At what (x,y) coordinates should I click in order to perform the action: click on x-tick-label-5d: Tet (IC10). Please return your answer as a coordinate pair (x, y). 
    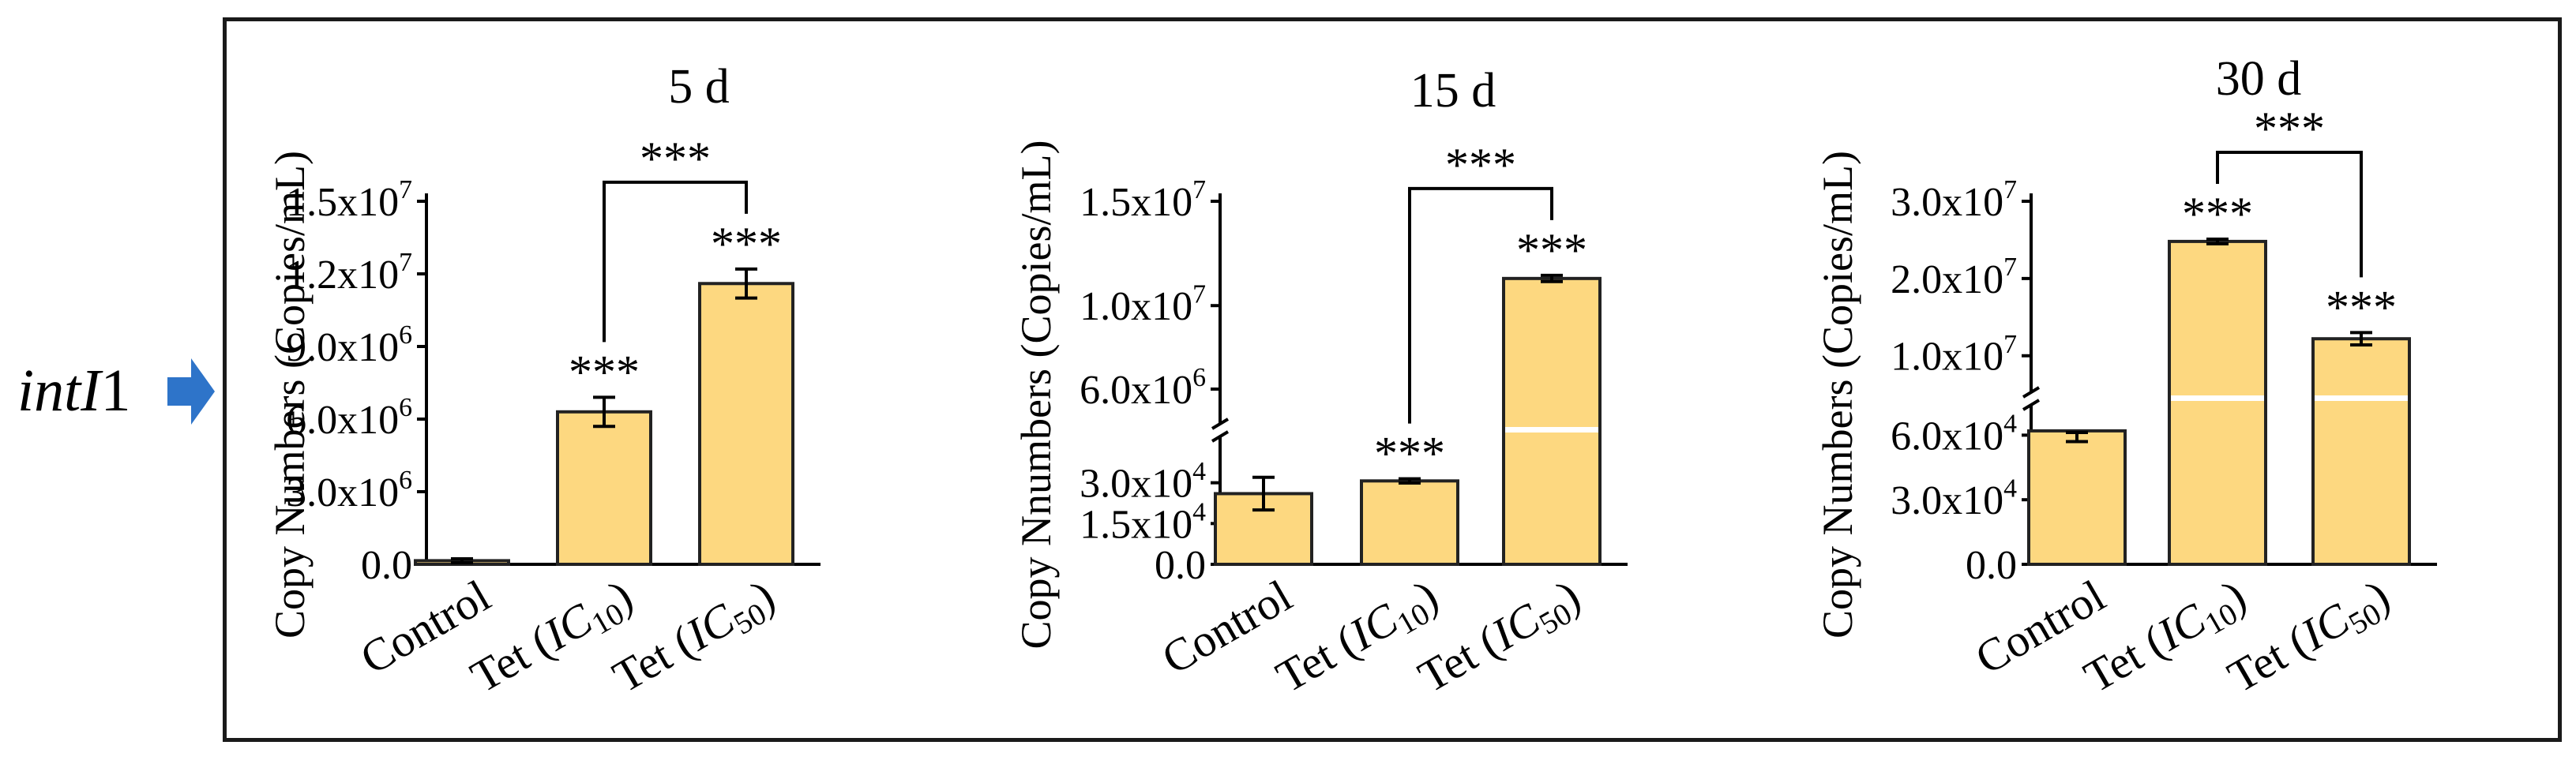
    Looking at the image, I should click on (552, 638).